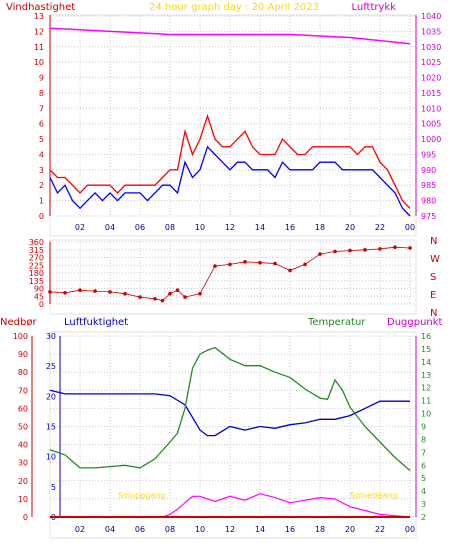 The width and height of the screenshot is (460, 543). What do you see at coordinates (41, 93) in the screenshot?
I see `wind-tick-label: 8` at bounding box center [41, 93].